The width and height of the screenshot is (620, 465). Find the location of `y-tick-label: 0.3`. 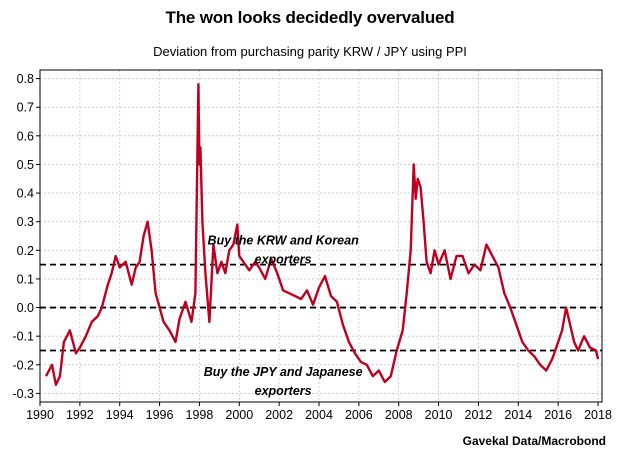

y-tick-label: 0.3 is located at coordinates (25, 222).